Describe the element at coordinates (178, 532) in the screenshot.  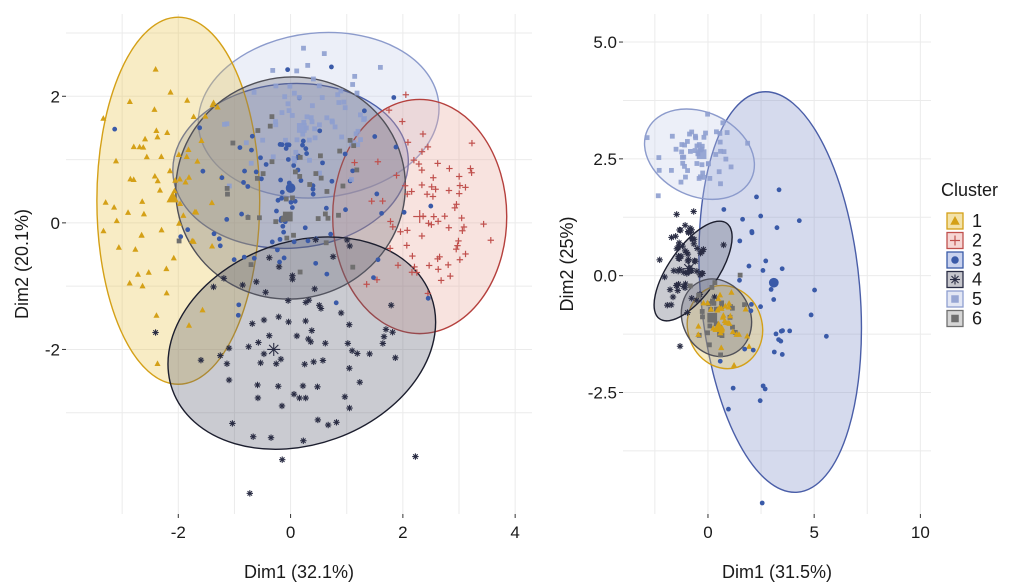
I see `x-tick-label: -2` at that location.